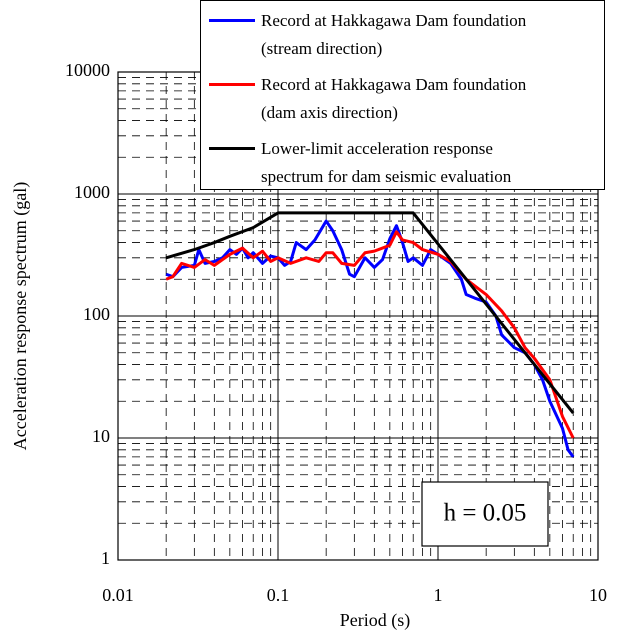 This screenshot has height=634, width=618. I want to click on y-tick-label: 1, so click(105, 558).